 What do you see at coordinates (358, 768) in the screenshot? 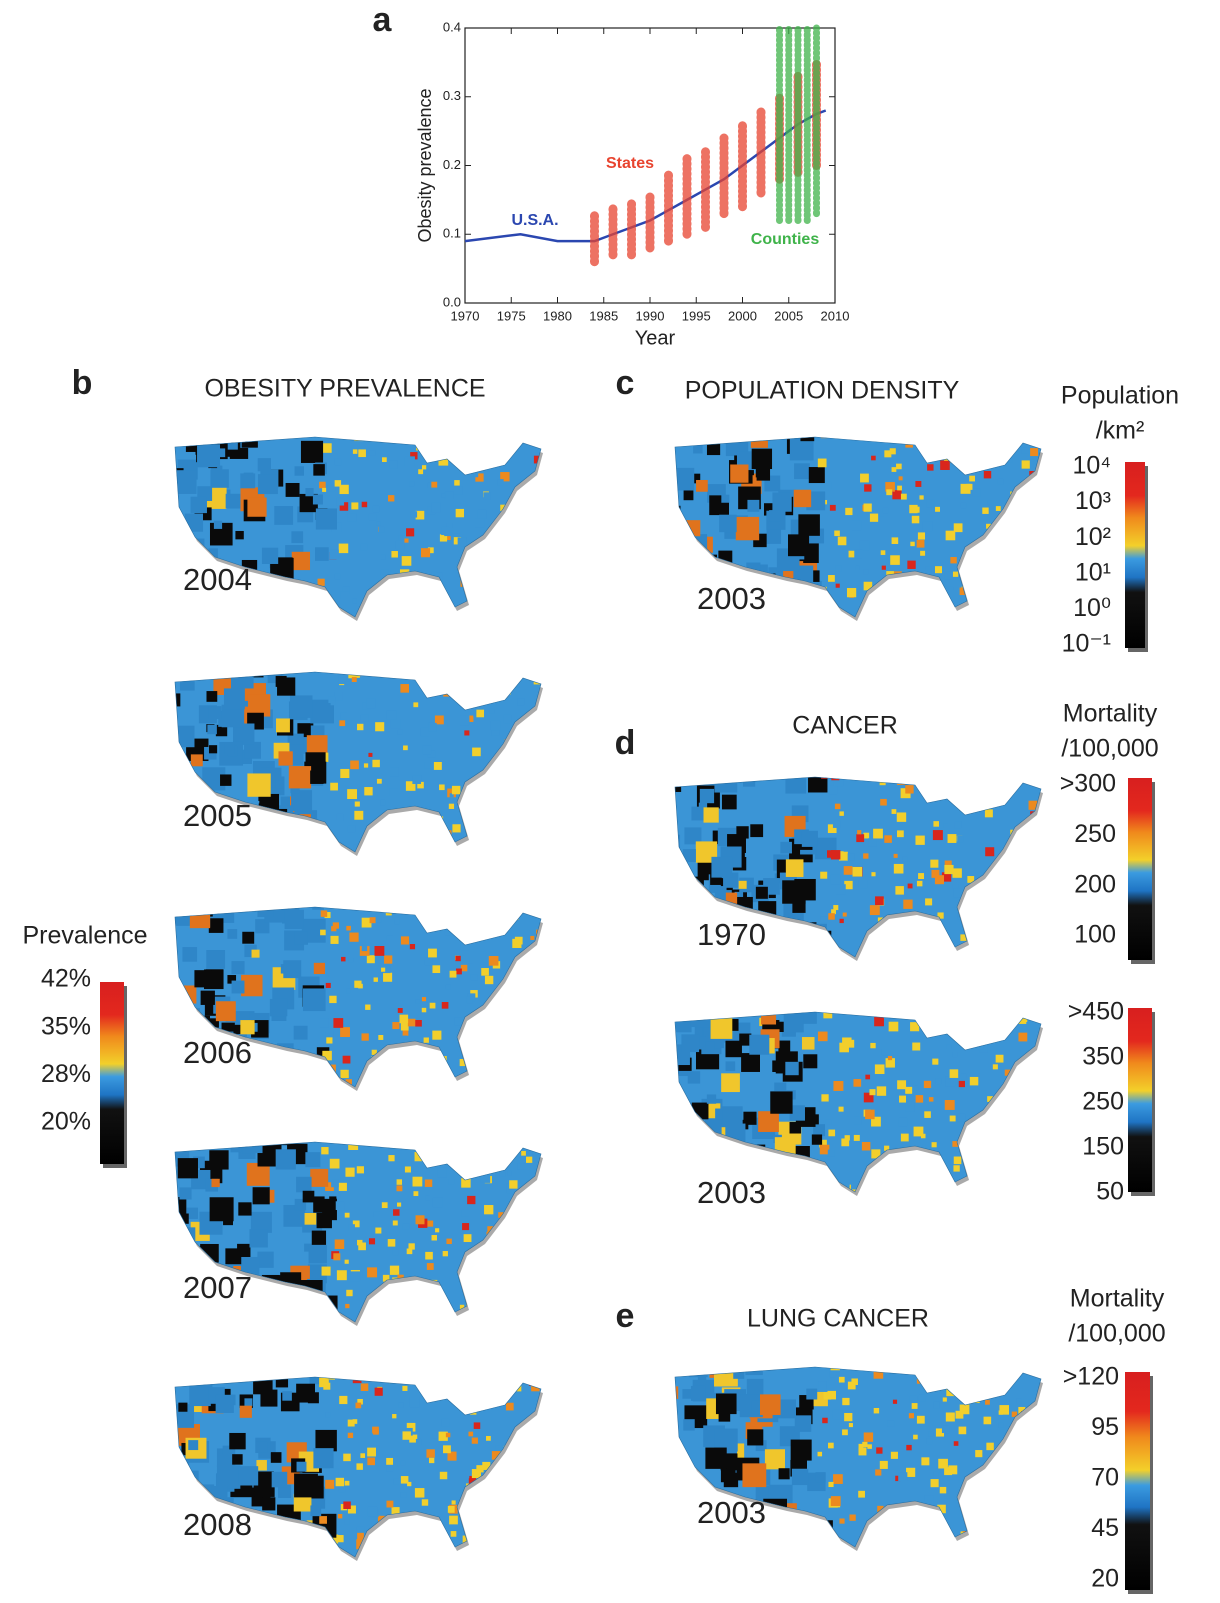
I see `map` at bounding box center [358, 768].